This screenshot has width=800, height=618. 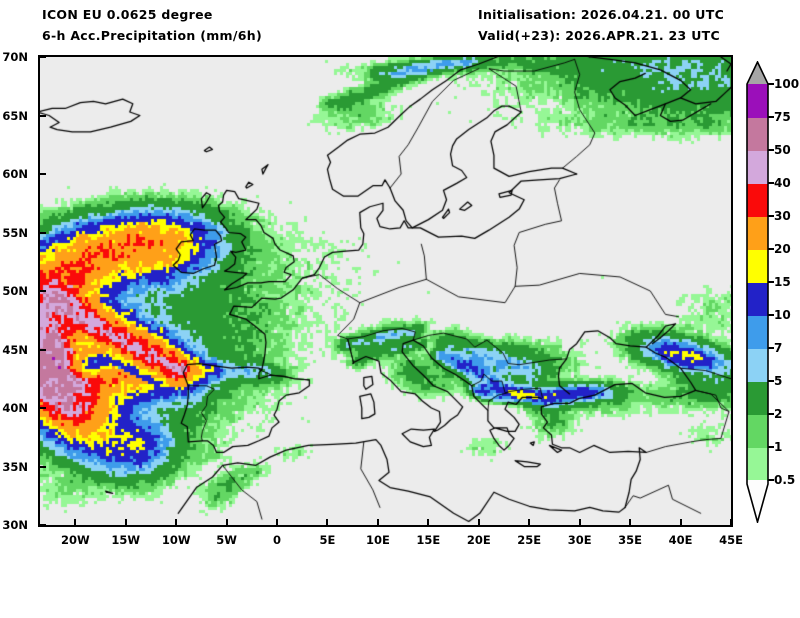 What do you see at coordinates (15, 525) in the screenshot?
I see `latitude-tick-label: 30N` at bounding box center [15, 525].